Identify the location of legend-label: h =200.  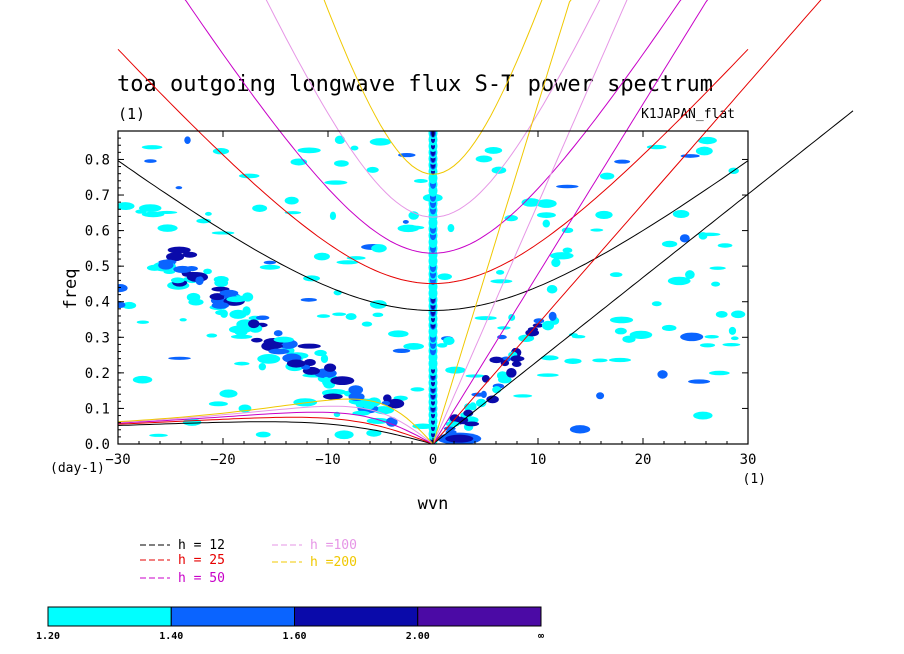
(333, 562).